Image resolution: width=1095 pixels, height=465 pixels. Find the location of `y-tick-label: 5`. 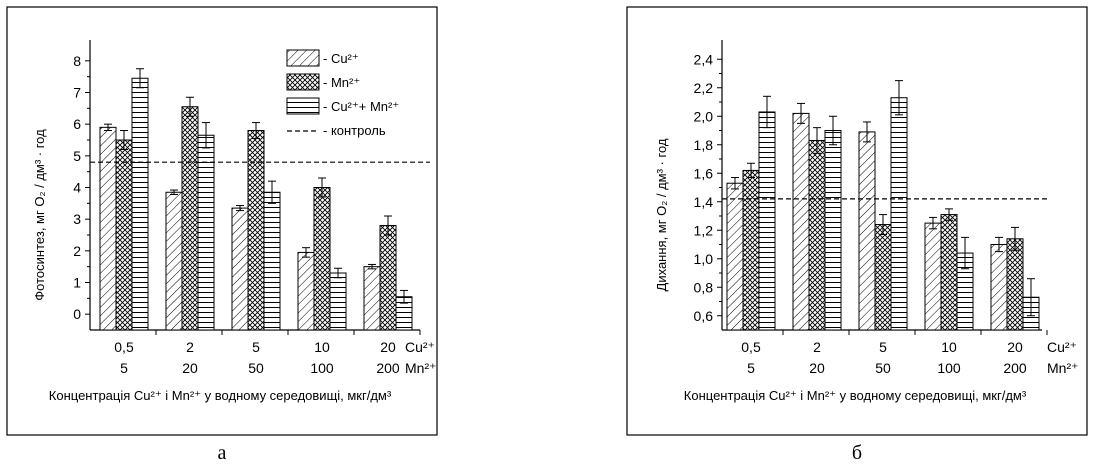

y-tick-label: 5 is located at coordinates (77, 156).